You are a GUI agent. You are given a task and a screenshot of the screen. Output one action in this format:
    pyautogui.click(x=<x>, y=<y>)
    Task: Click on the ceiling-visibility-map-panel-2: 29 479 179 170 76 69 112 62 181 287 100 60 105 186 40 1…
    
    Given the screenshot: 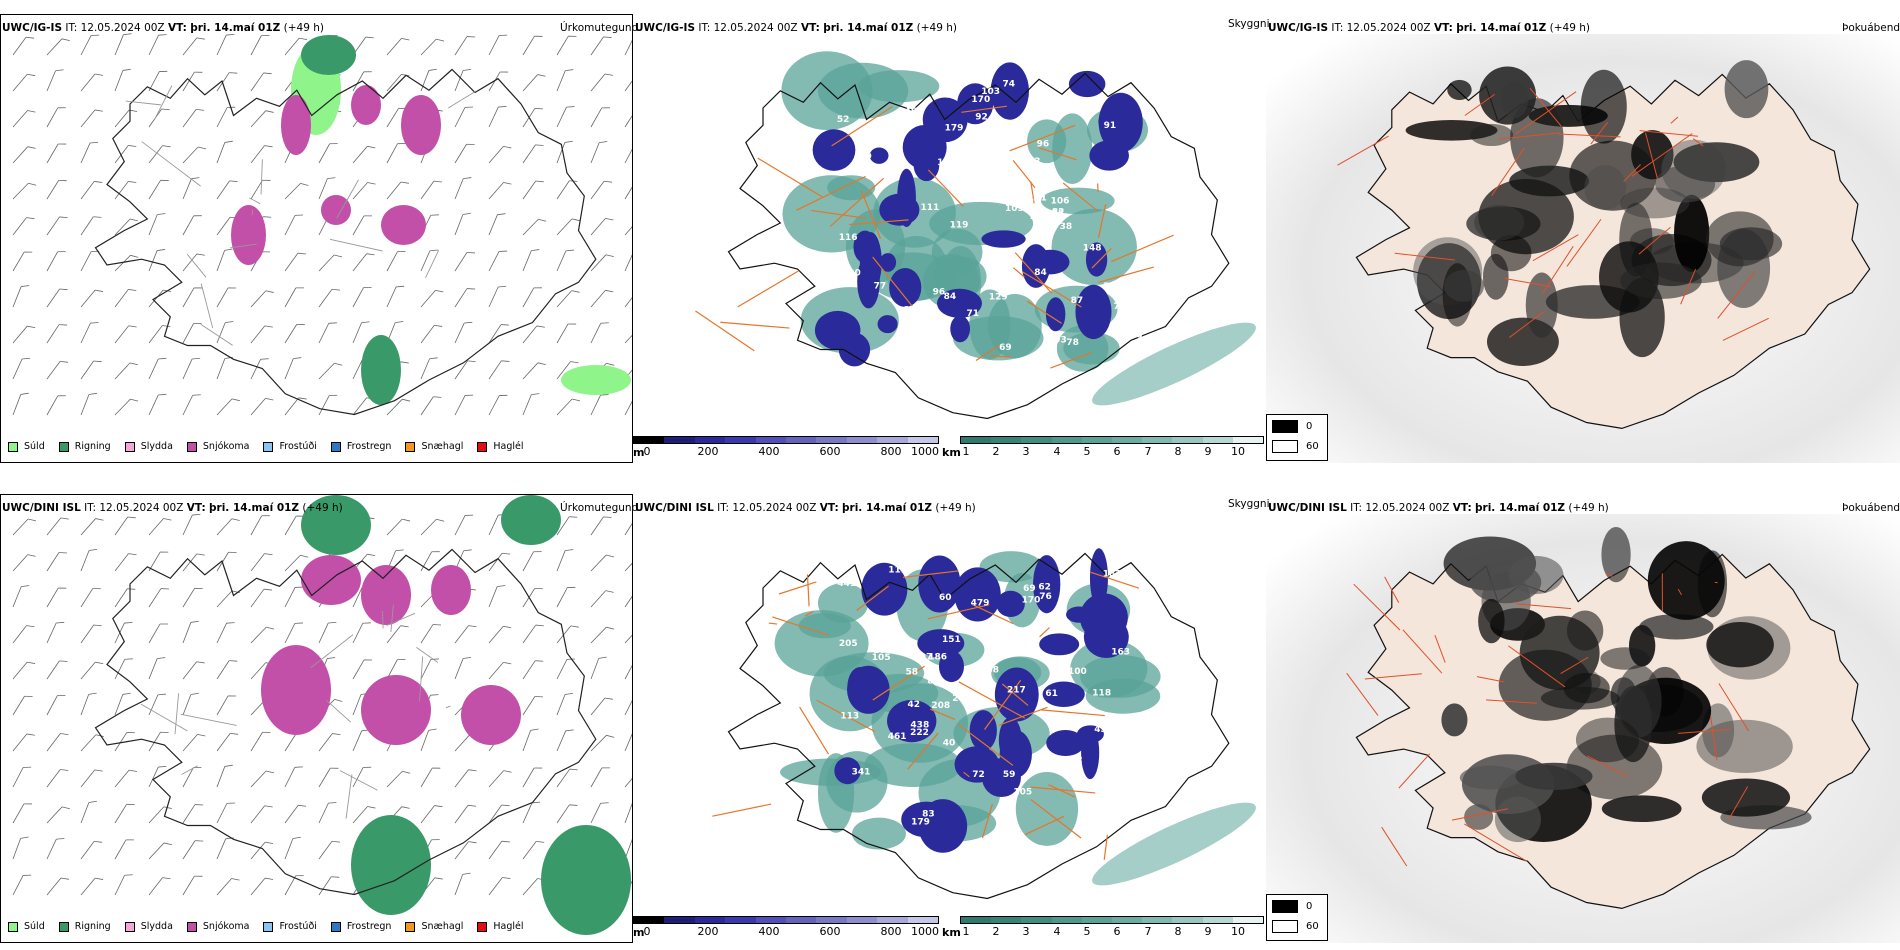 What is the action you would take?
    pyautogui.click(x=950, y=704)
    